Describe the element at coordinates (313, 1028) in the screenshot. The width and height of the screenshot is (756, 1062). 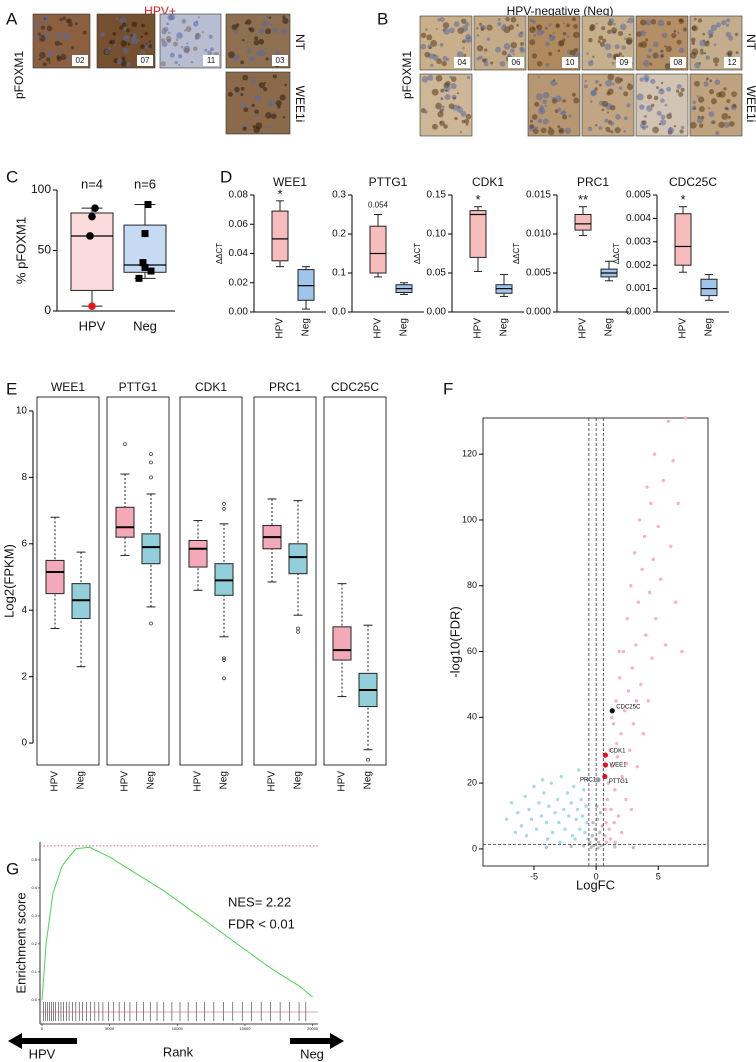
I see `x-tick-label: 20000` at that location.